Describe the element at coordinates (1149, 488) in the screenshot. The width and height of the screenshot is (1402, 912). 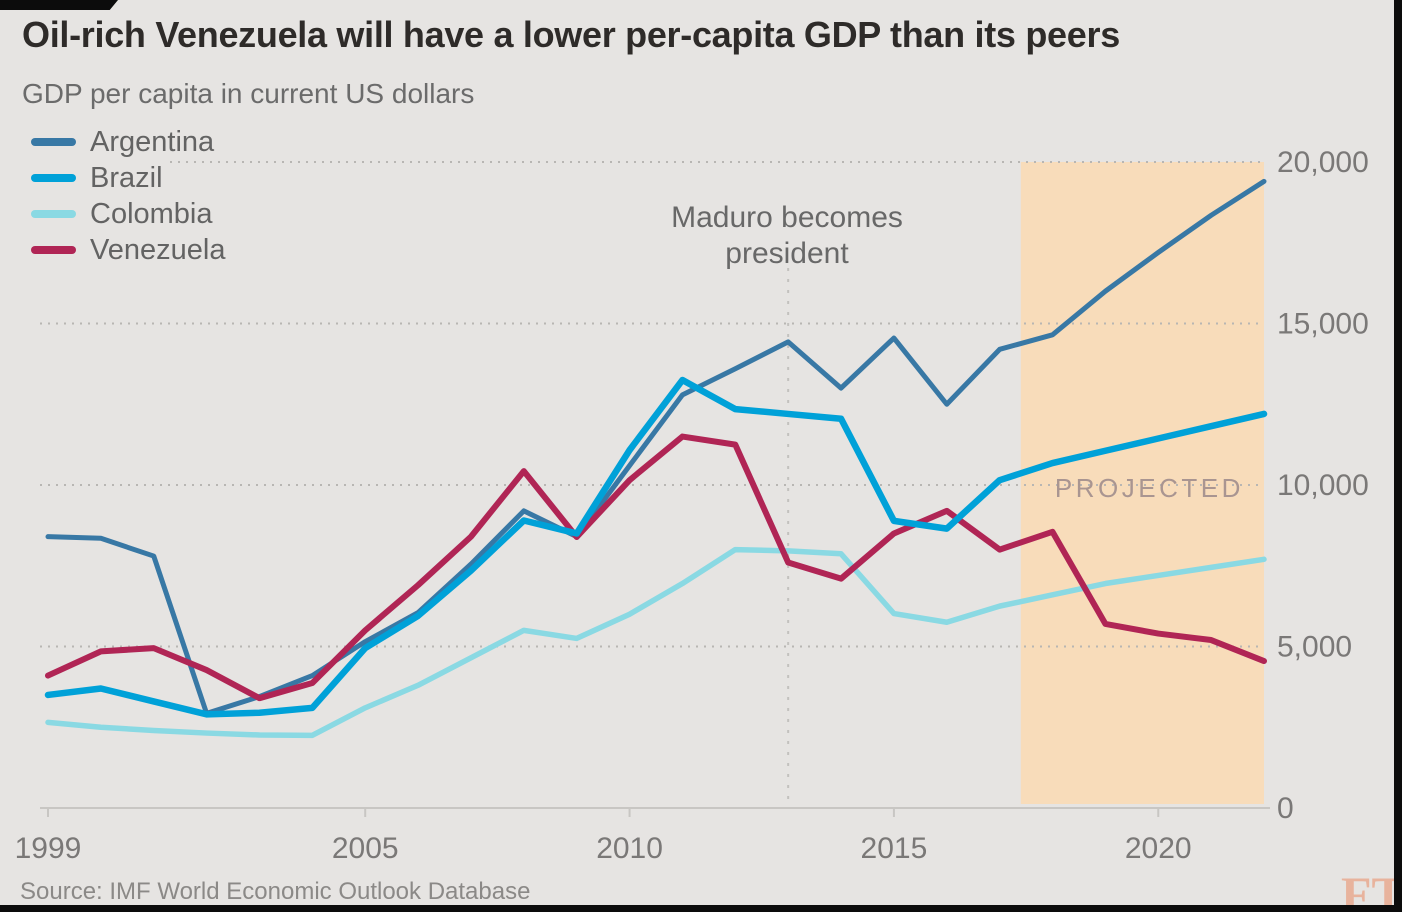
I see `projected-label: PROJECTED` at that location.